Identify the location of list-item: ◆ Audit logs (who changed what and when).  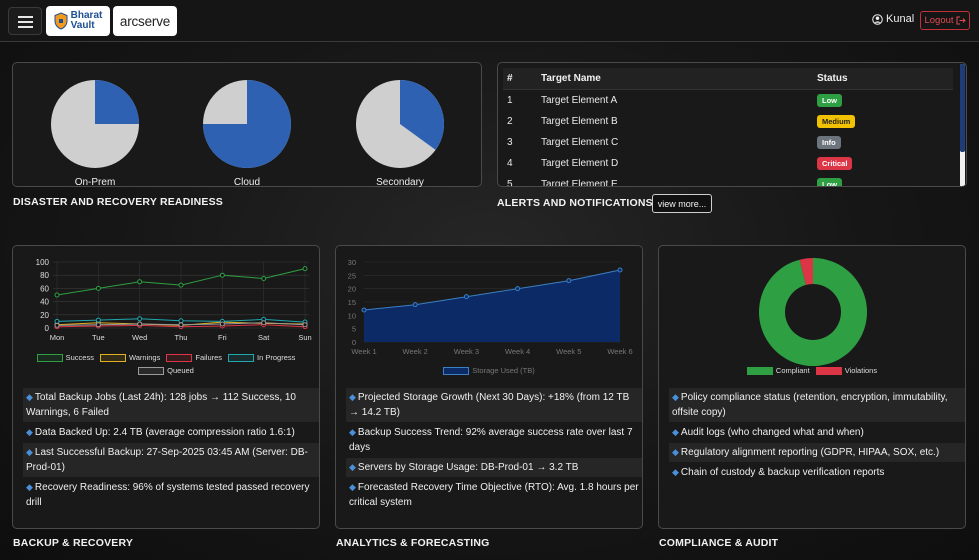
(817, 432).